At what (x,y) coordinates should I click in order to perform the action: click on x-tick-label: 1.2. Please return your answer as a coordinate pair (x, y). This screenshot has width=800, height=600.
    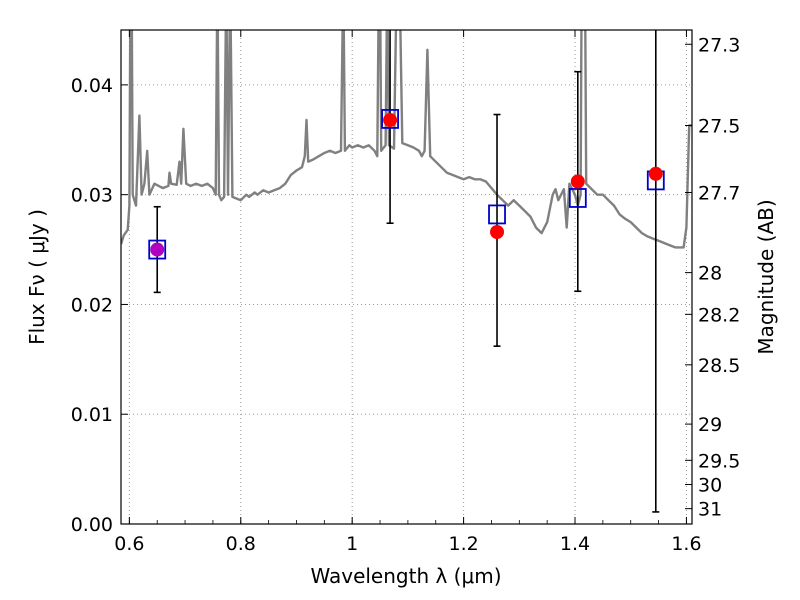
    Looking at the image, I should click on (463, 544).